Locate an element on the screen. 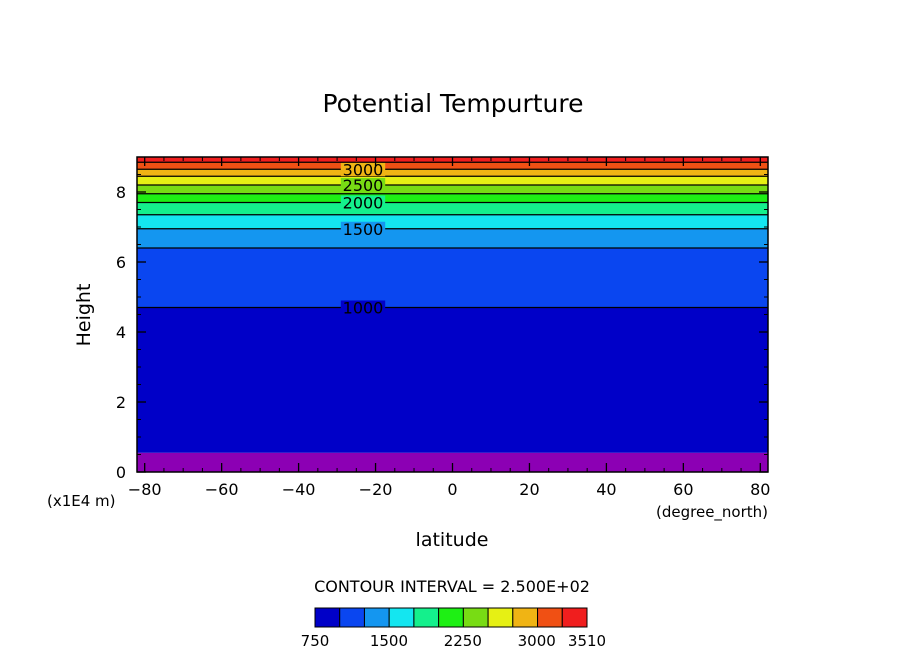 Image resolution: width=904 pixels, height=654 pixels. colorbar-label: 1500 is located at coordinates (389, 641).